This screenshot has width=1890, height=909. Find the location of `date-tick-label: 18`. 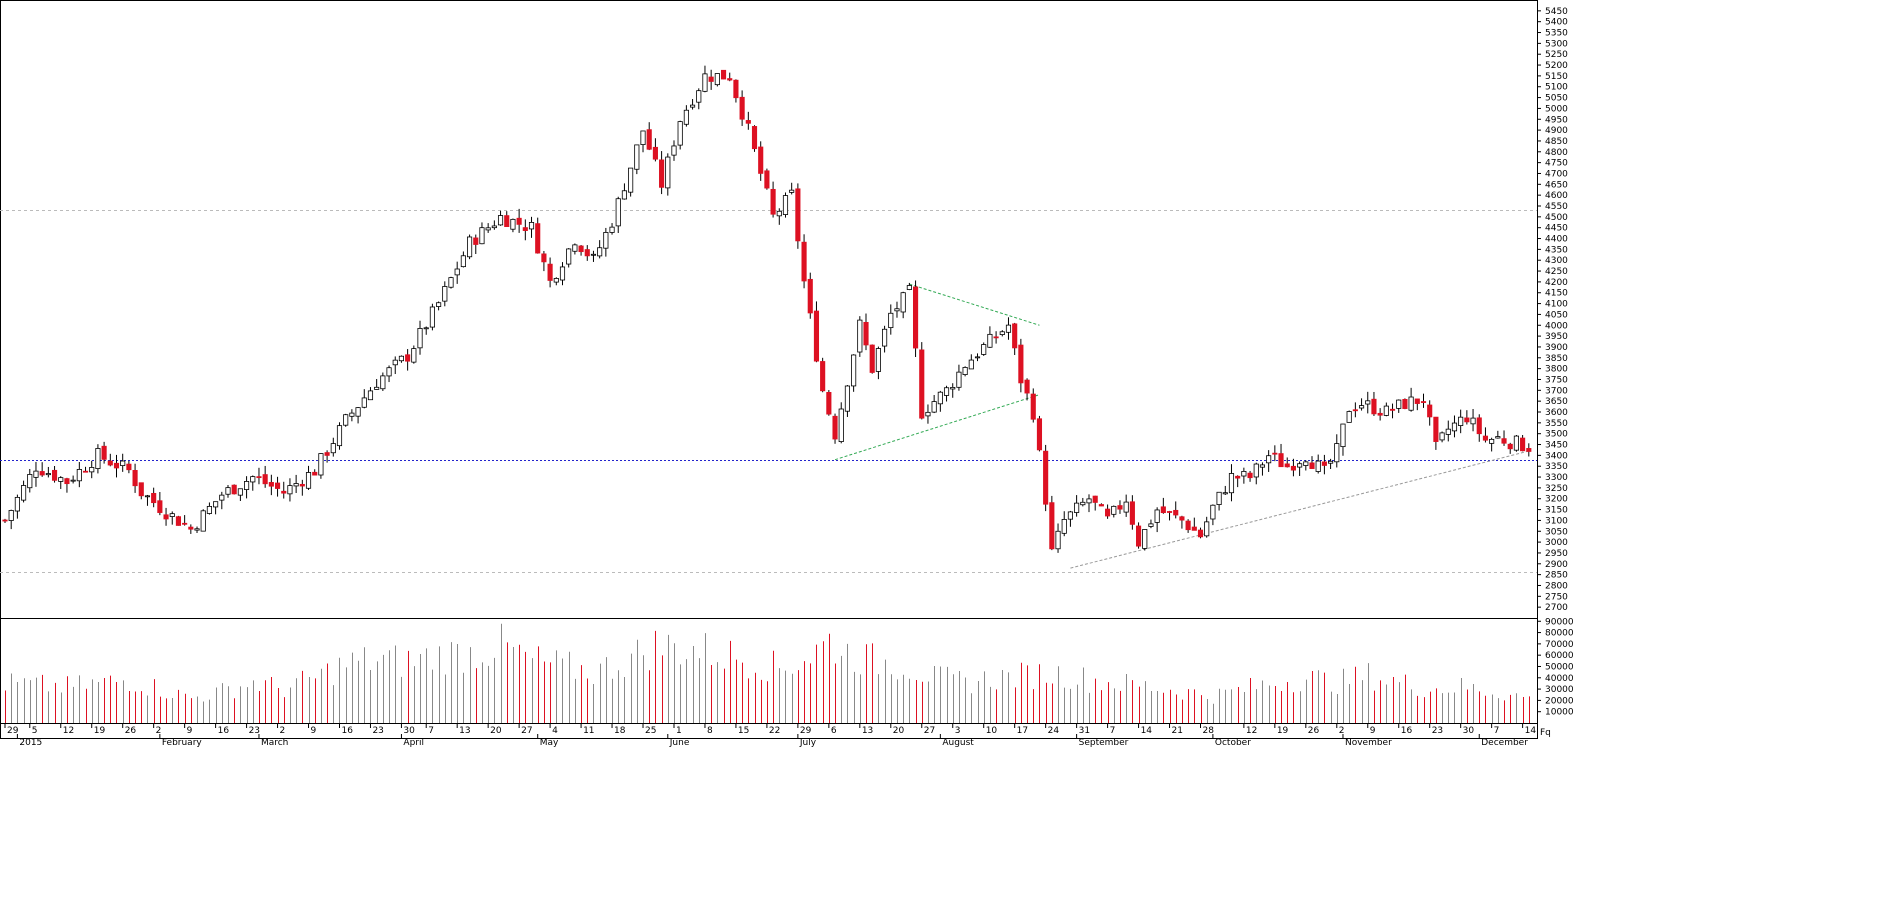

date-tick-label: 18 is located at coordinates (620, 731).